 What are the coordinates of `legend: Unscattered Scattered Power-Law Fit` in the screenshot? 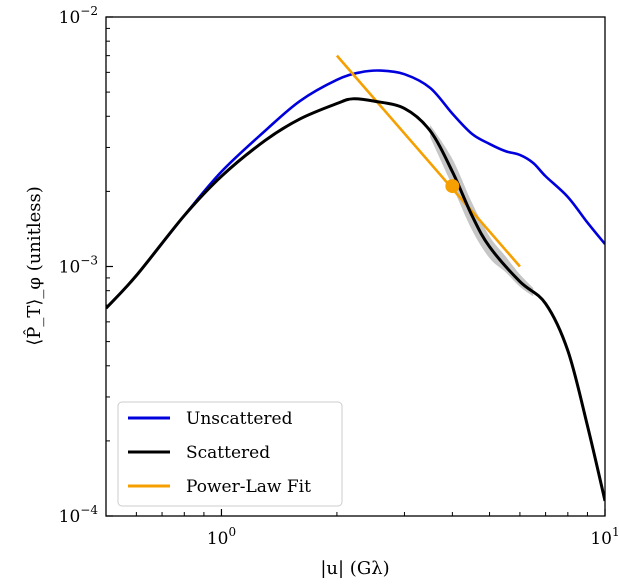 It's located at (230, 454).